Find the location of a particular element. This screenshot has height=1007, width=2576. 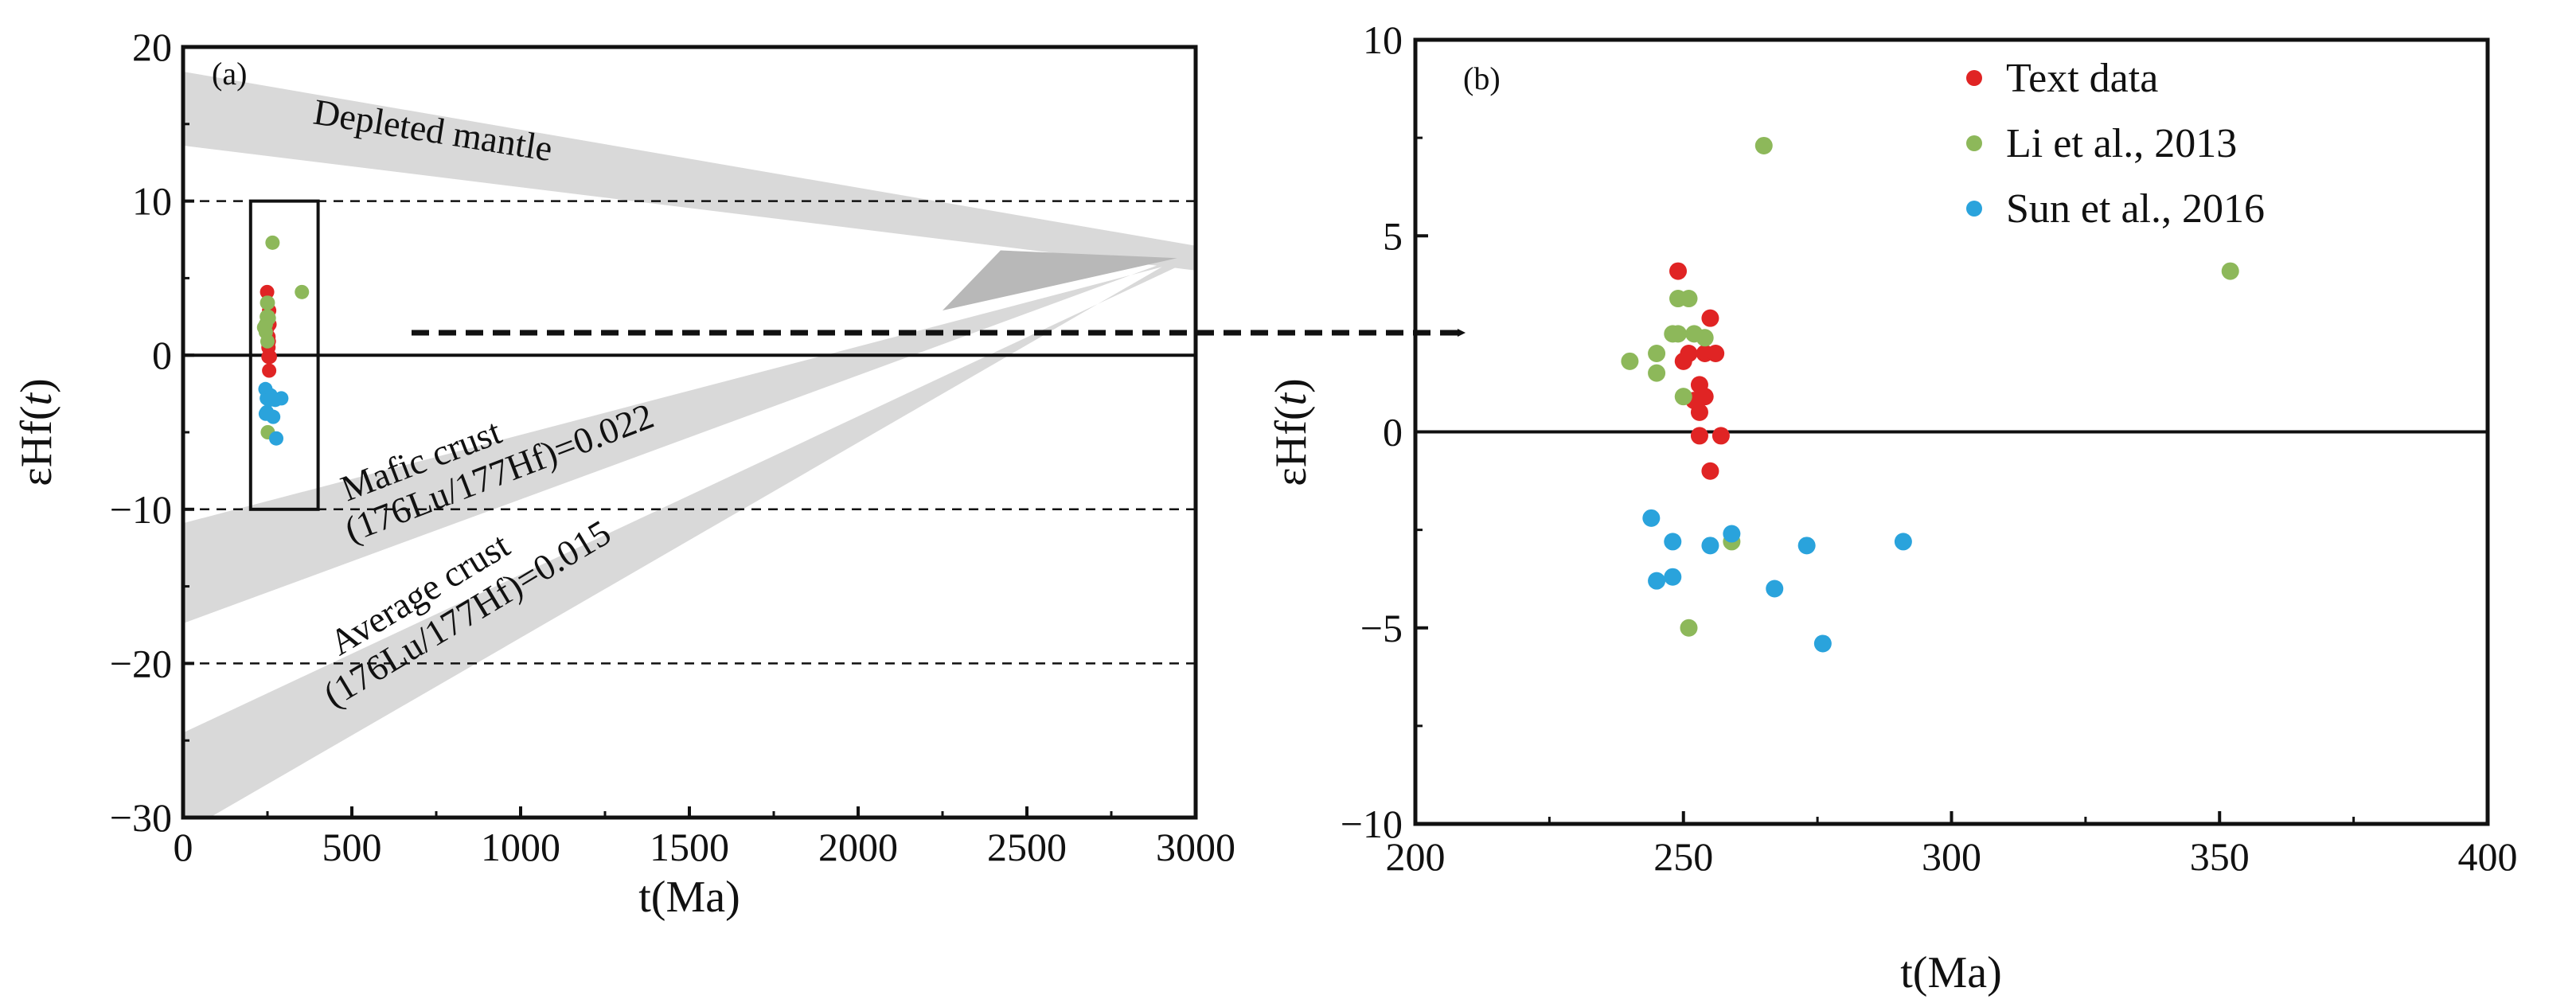

legend-label-sun-2016: Sun et al., 2016 is located at coordinates (2135, 209).